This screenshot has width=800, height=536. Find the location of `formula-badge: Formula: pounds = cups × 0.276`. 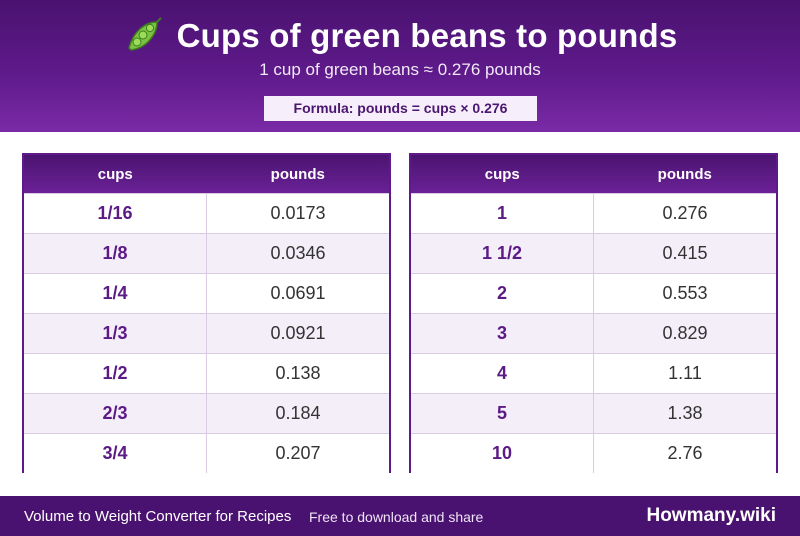

formula-badge: Formula: pounds = cups × 0.276 is located at coordinates (400, 108).